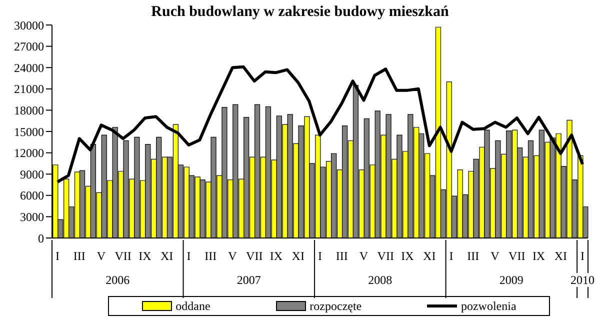 This screenshot has height=324, width=600. Describe the element at coordinates (29, 25) in the screenshot. I see `y-tick-label: 30000` at that location.